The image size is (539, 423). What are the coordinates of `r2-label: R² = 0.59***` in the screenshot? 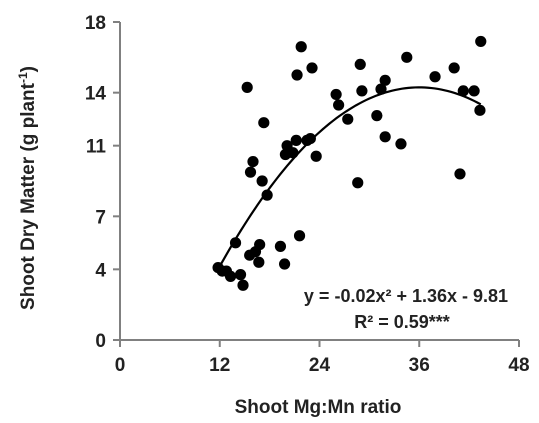 It's located at (402, 322).